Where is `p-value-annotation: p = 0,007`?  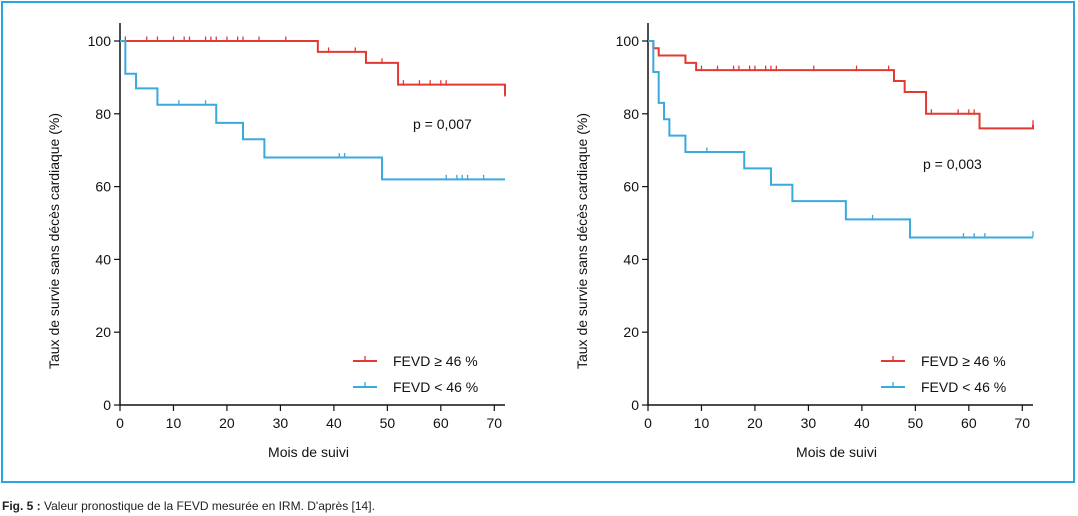
p-value-annotation: p = 0,007 is located at coordinates (442, 124).